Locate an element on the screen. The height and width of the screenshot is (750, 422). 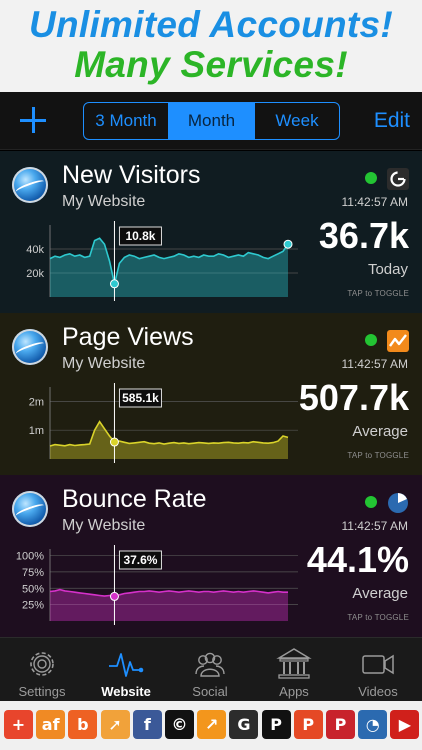
pie-chart-icon is located at coordinates (398, 503).